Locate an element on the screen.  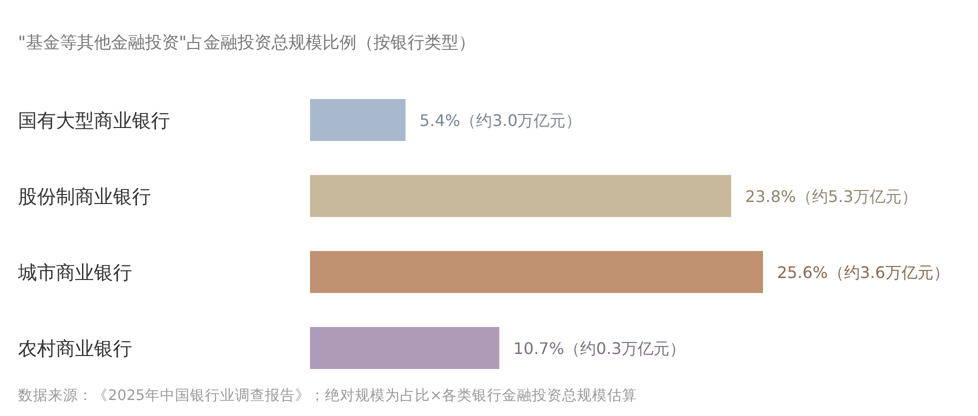
category-label: 农村商业银行 is located at coordinates (75, 349).